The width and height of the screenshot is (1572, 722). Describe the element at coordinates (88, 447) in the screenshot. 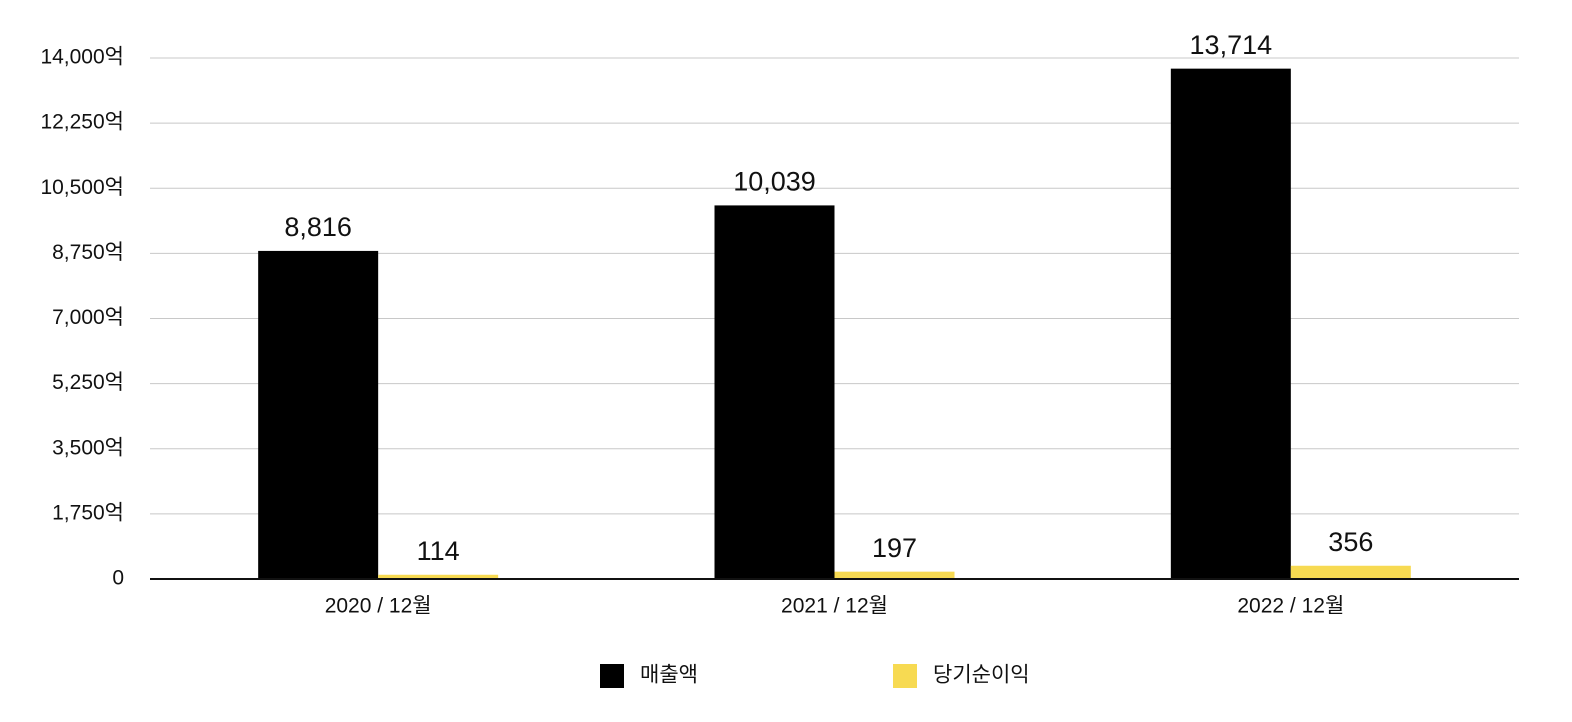

I see `y-tick-label: 3,500억` at that location.